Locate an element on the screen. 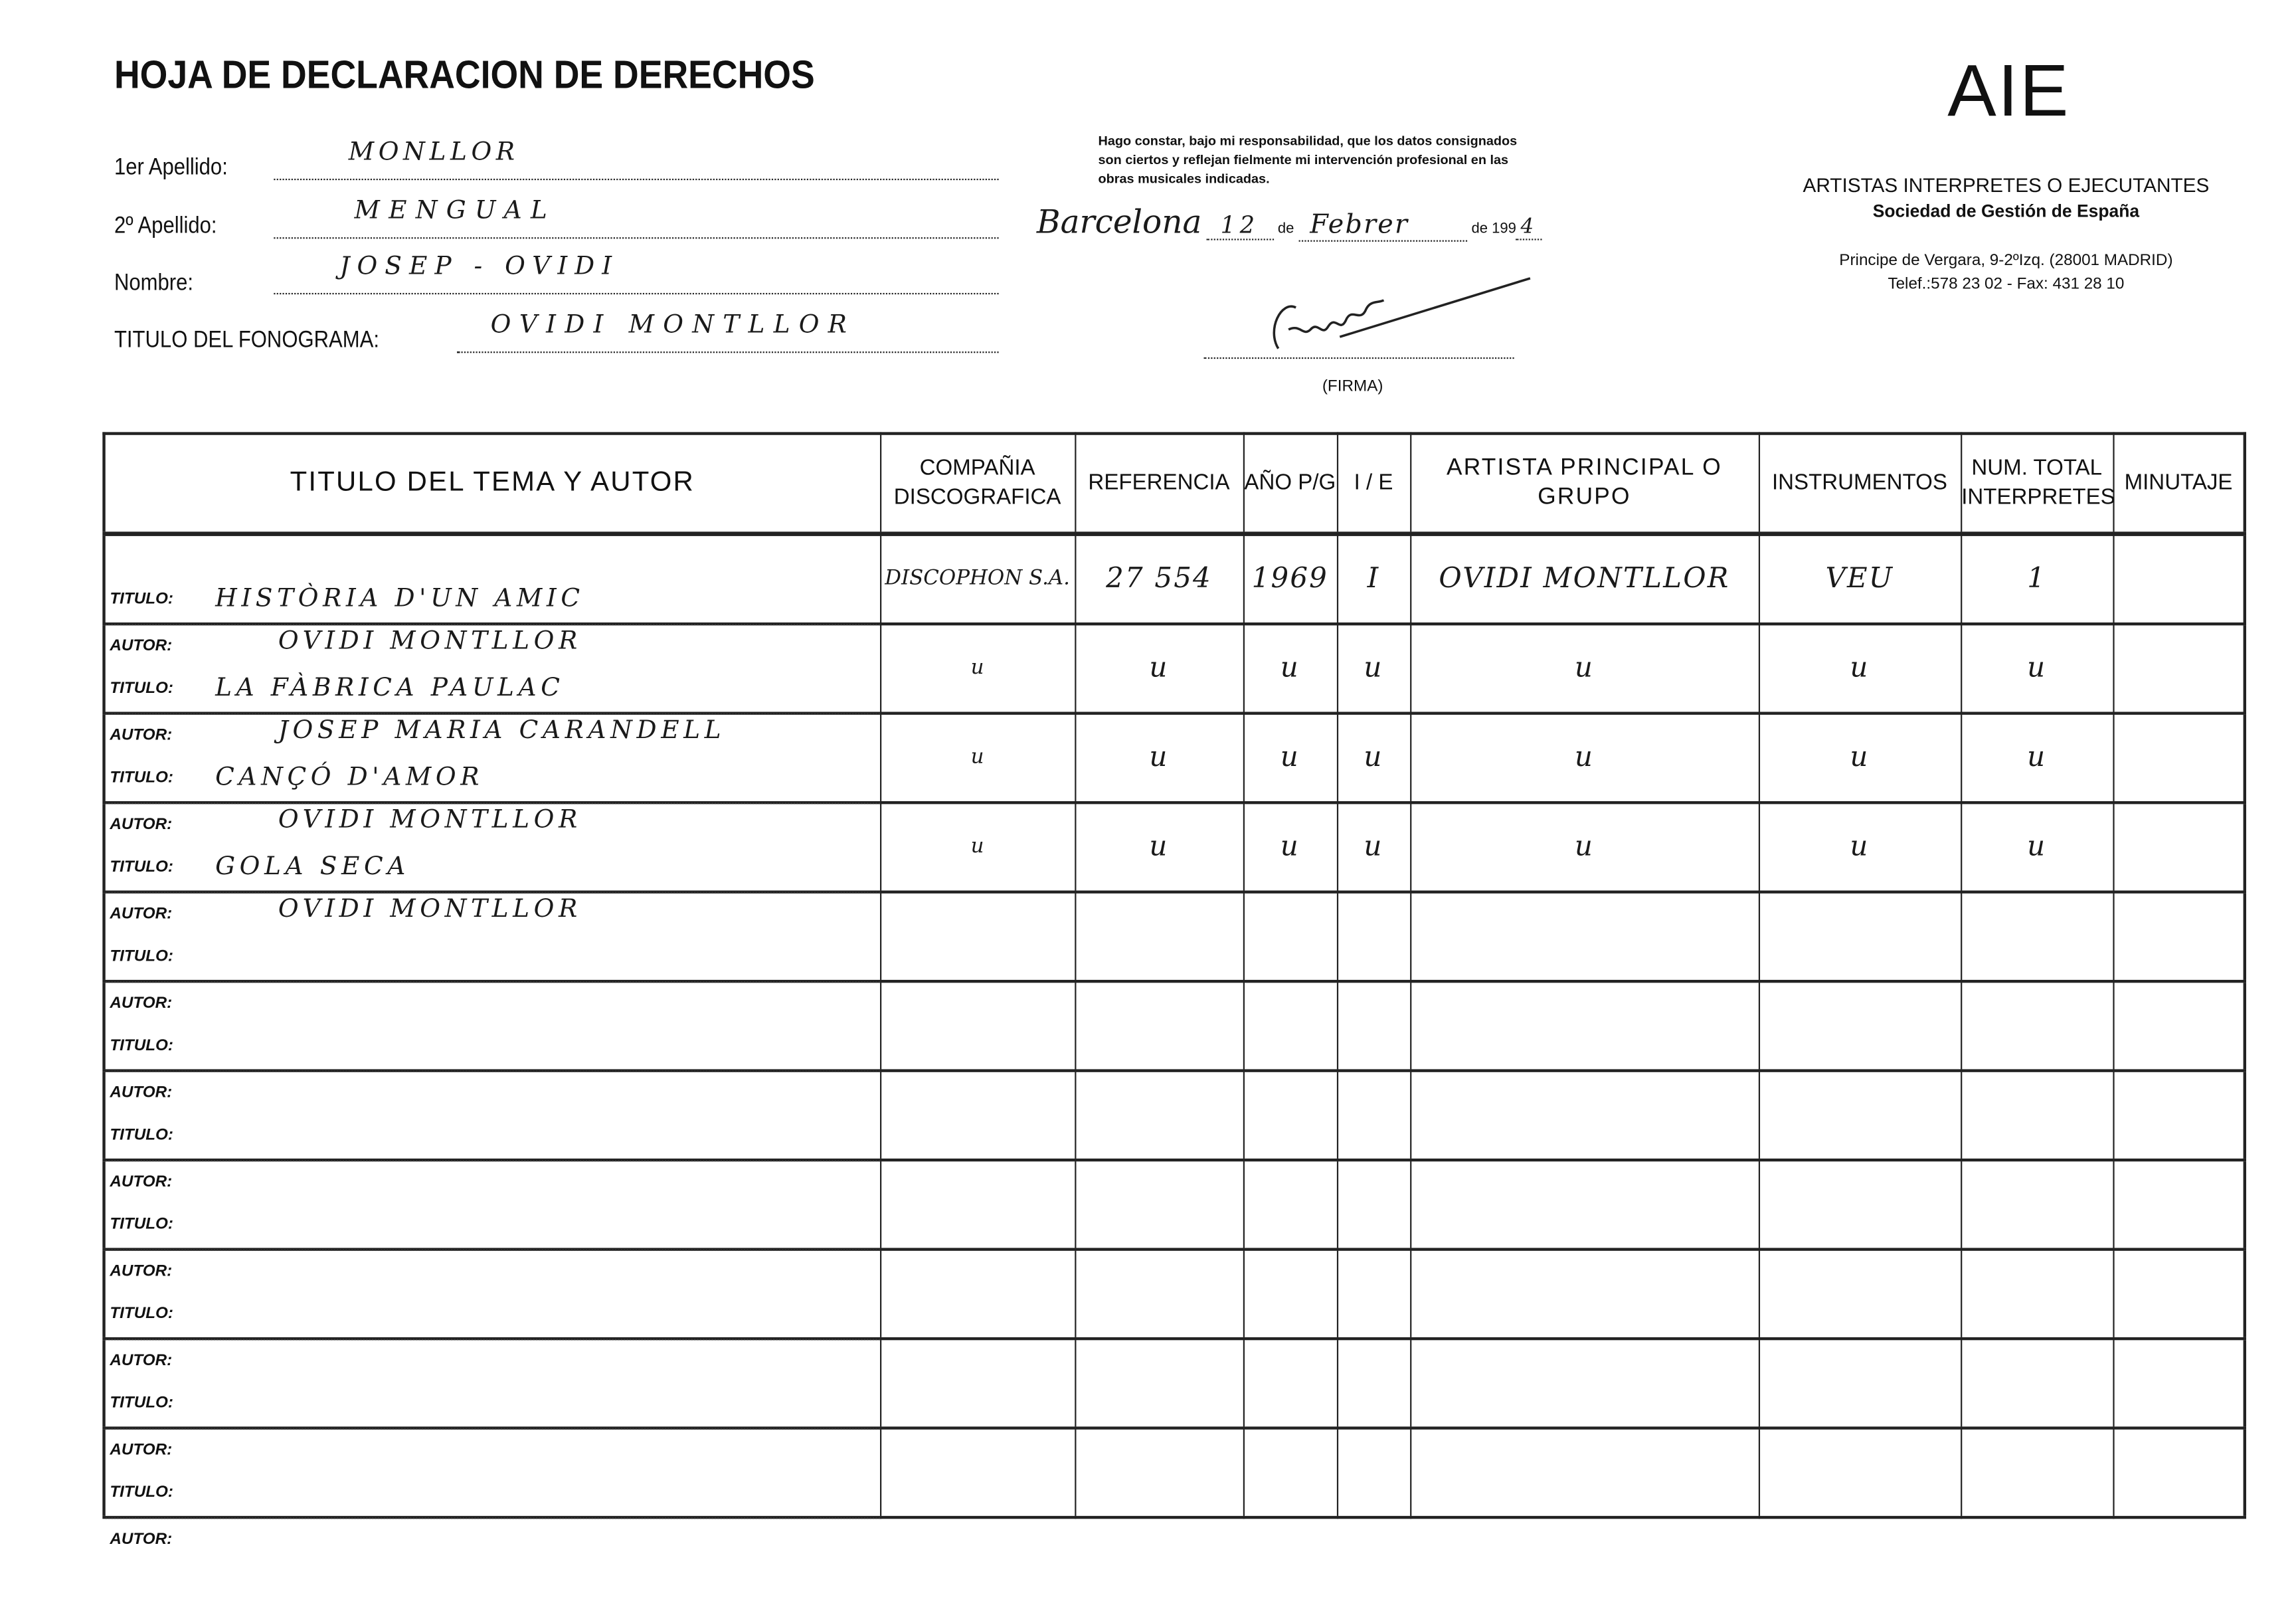 The width and height of the screenshot is (2296, 1613). cell-artista: OVIDI MONTLLOR is located at coordinates (1584, 579).